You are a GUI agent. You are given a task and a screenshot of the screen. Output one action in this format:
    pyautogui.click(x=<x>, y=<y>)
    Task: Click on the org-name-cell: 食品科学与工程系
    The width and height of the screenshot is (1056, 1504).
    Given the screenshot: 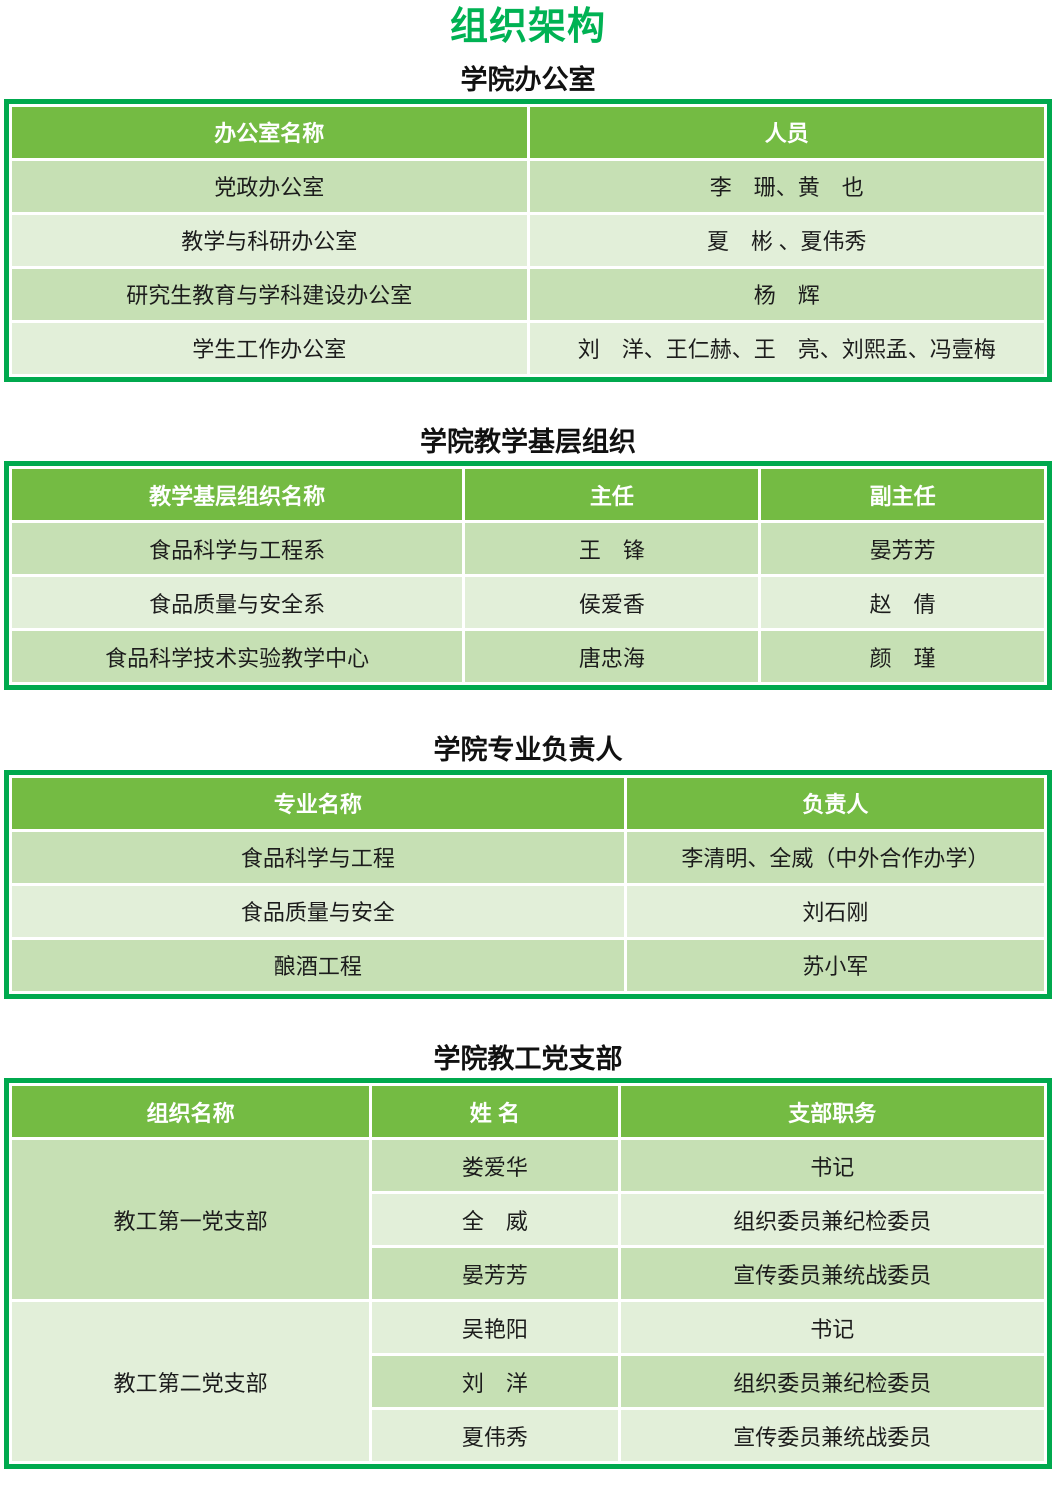 What is the action you would take?
    pyautogui.click(x=237, y=549)
    